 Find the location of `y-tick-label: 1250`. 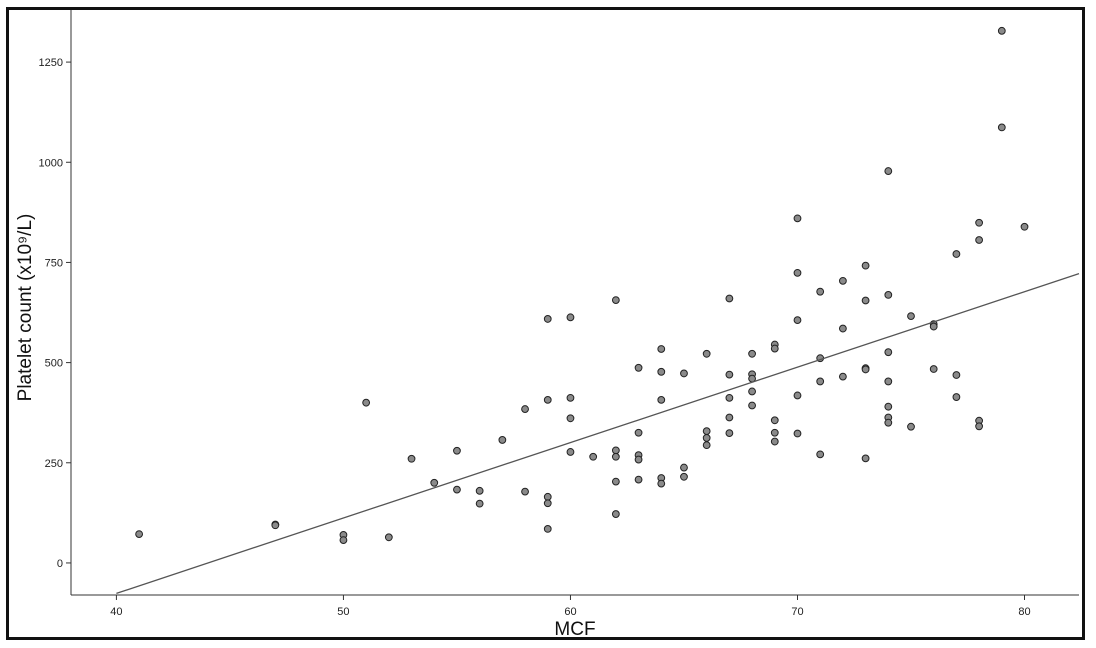

y-tick-label: 1250 is located at coordinates (51, 63).